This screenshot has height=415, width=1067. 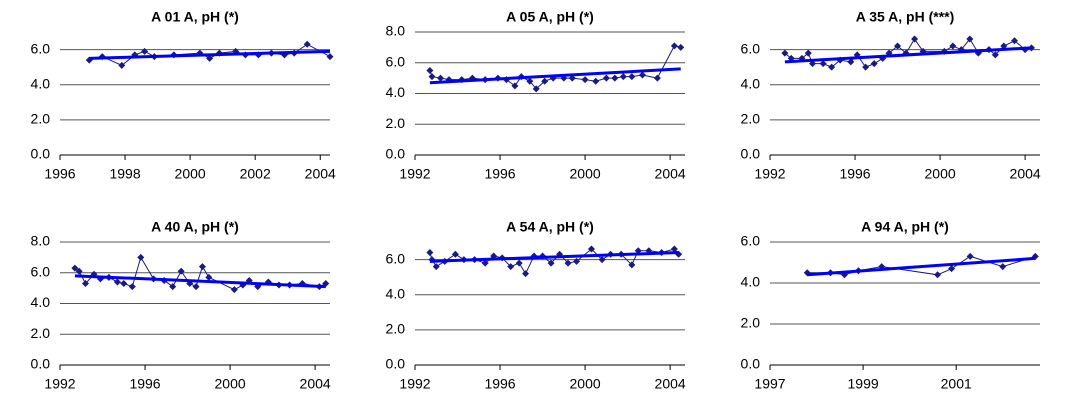 I want to click on chart-title: A 35 A, pH (***), so click(x=905, y=17).